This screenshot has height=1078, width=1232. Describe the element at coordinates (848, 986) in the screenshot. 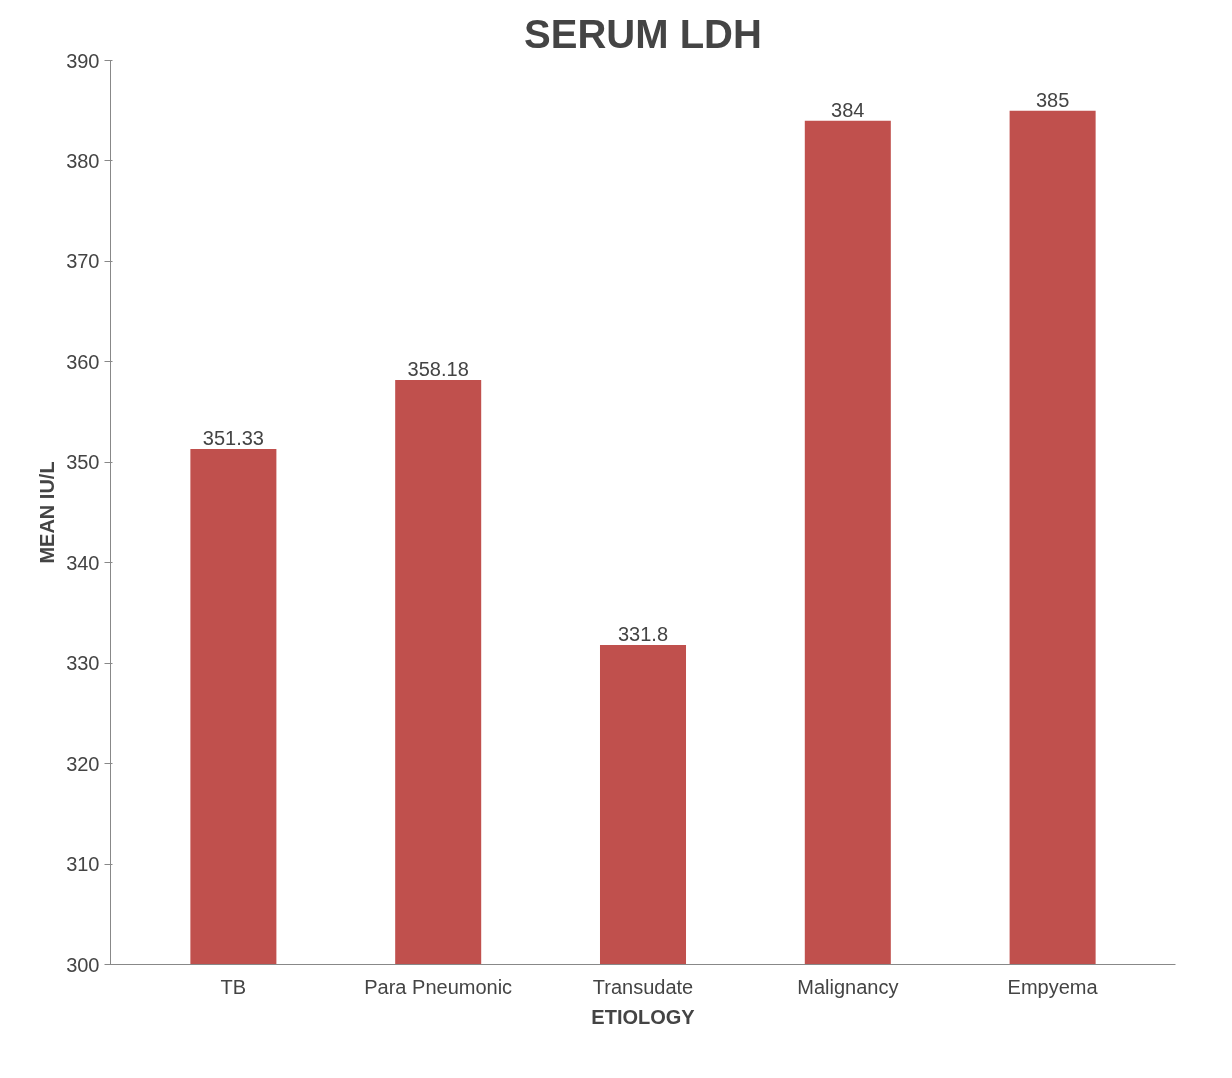

I see `x-tick-label: Malignancy` at that location.